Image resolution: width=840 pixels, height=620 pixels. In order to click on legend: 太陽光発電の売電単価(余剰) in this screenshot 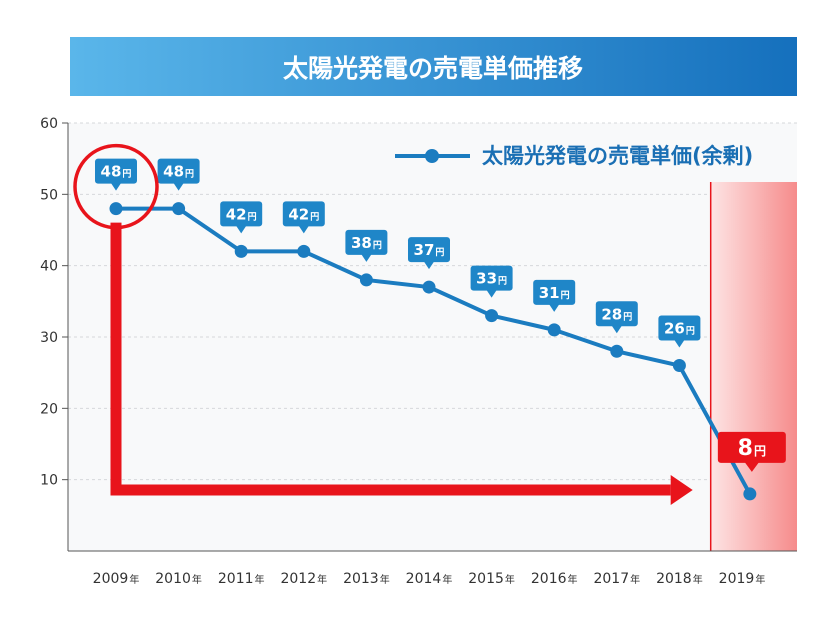, I will do `click(574, 156)`.